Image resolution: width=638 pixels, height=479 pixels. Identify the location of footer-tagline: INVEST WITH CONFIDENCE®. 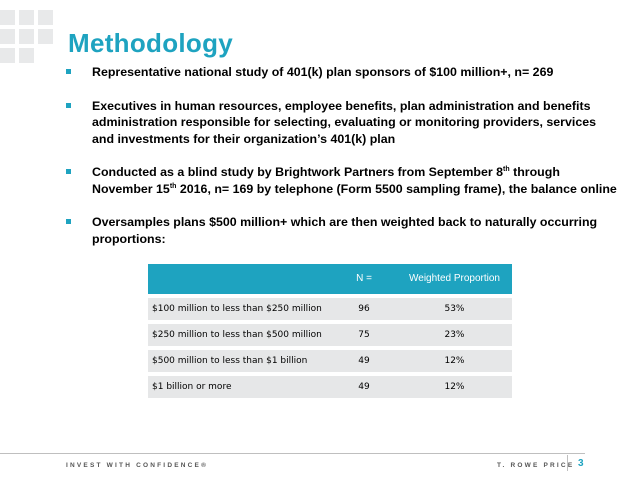
(137, 465).